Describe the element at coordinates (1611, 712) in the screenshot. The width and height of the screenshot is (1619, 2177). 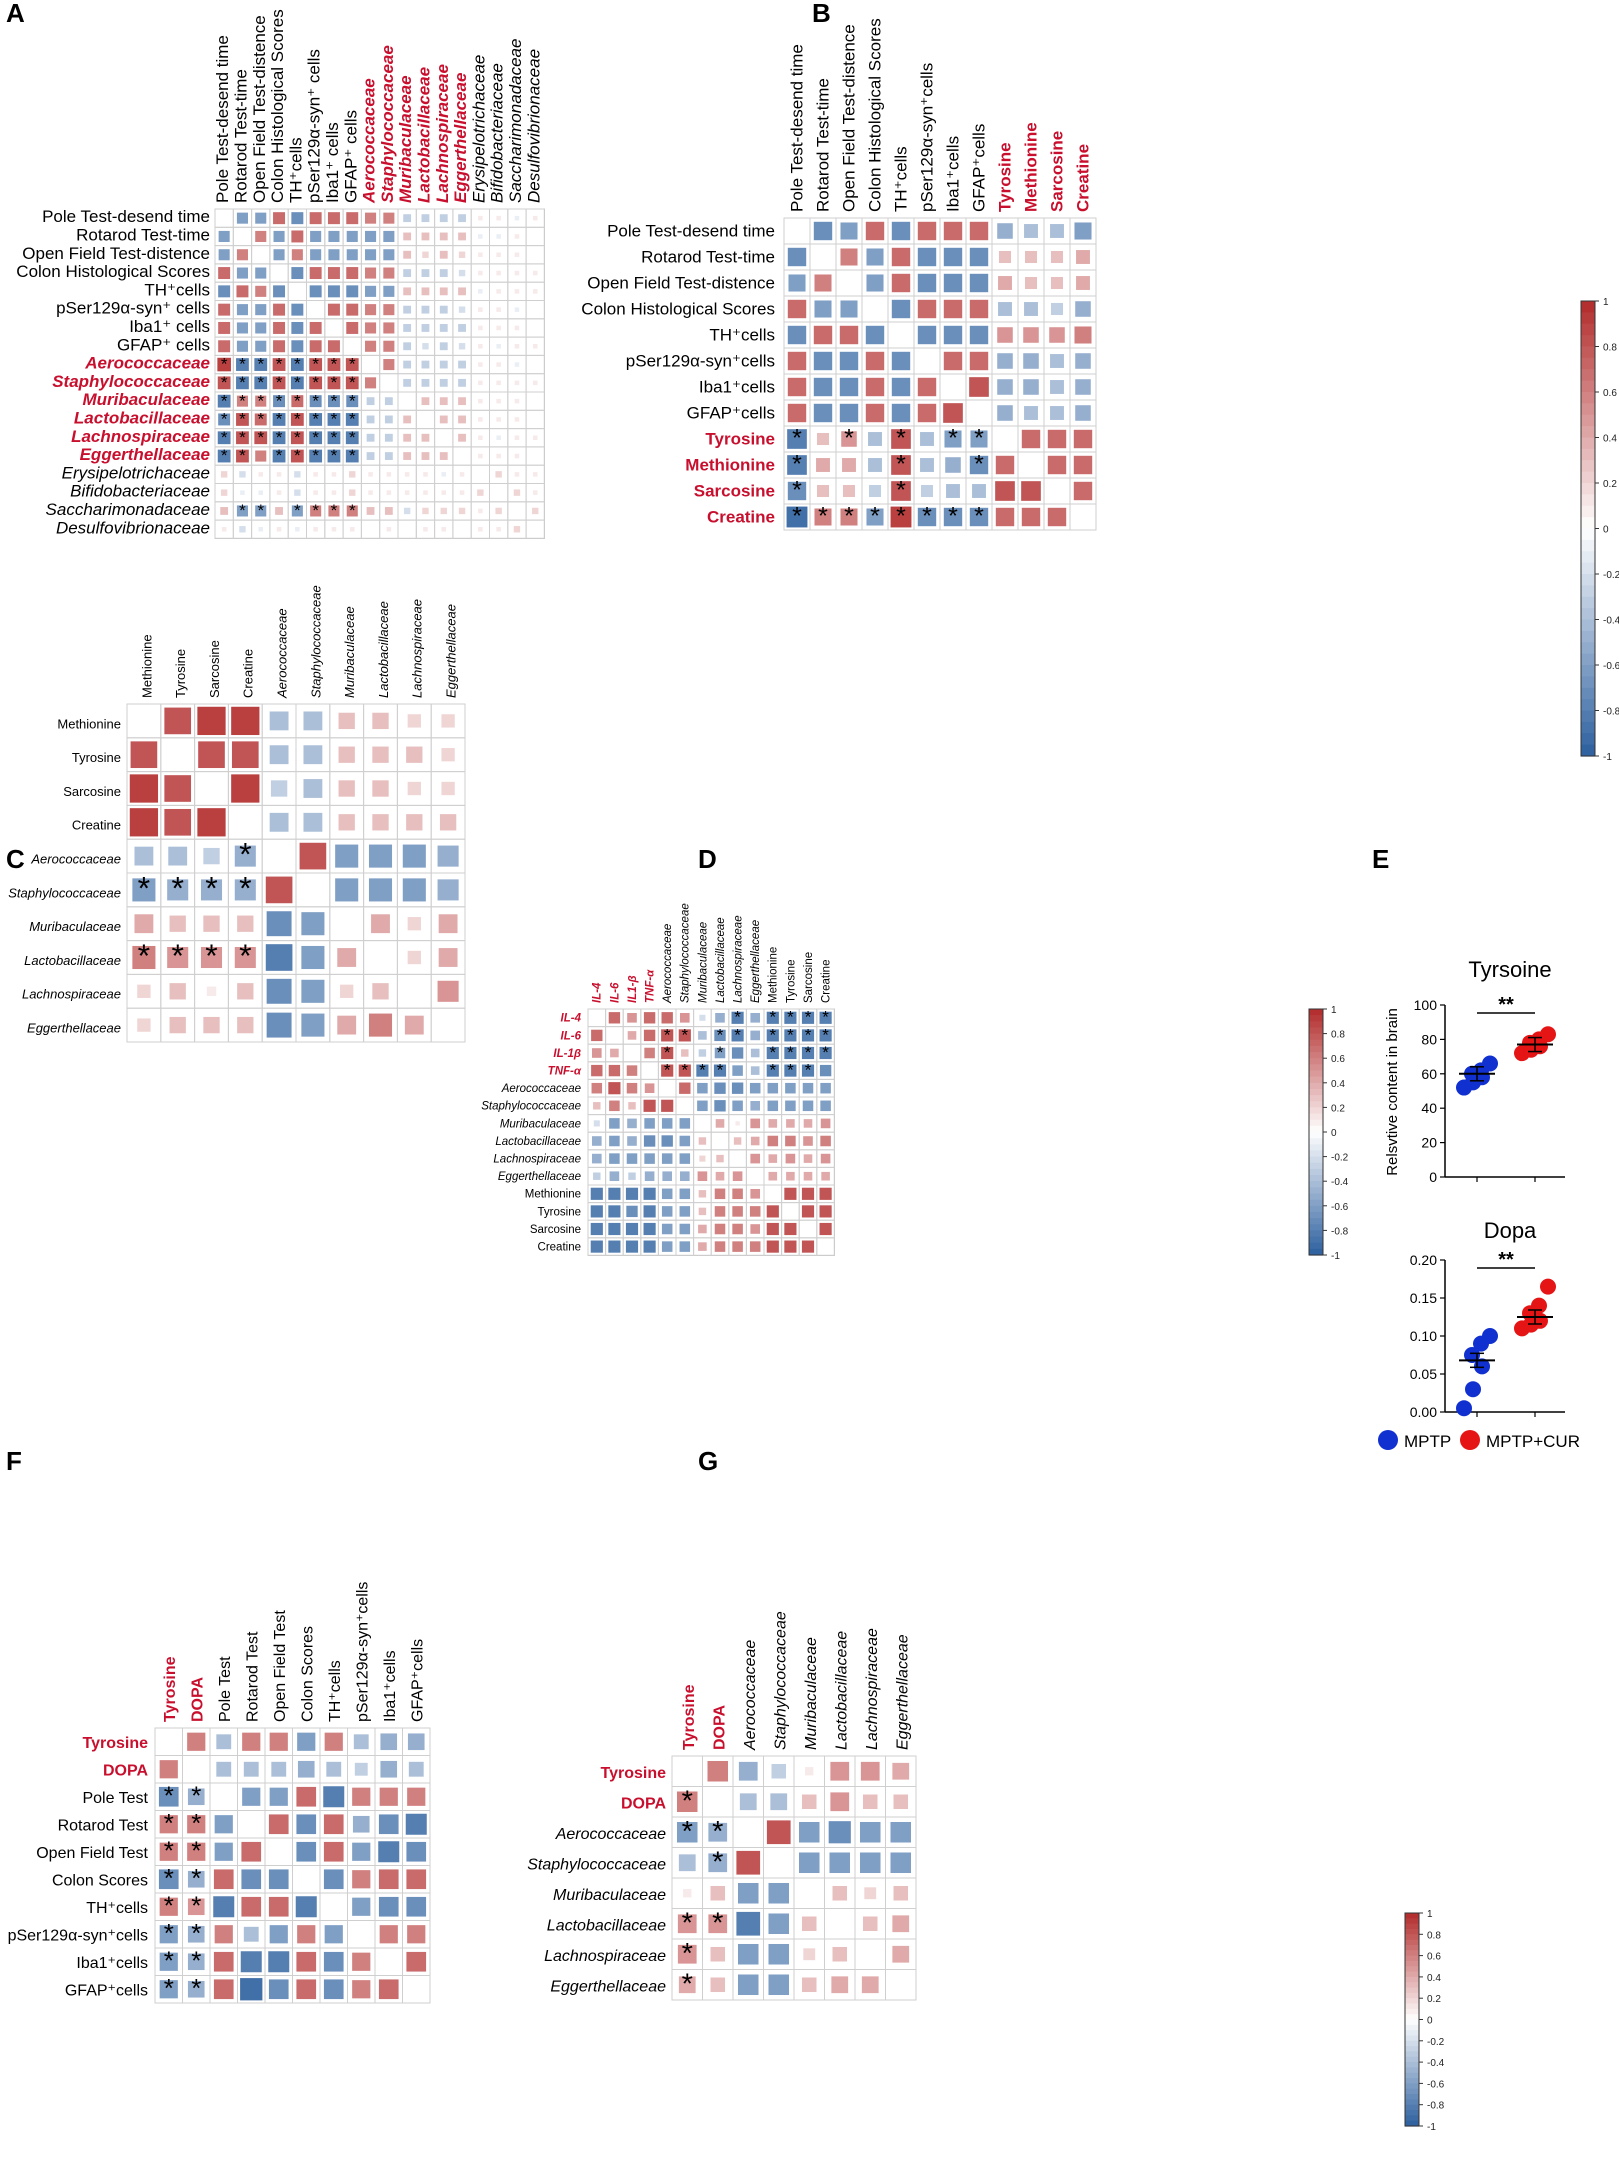
I see `colorbar-tick-label: -0.8` at that location.